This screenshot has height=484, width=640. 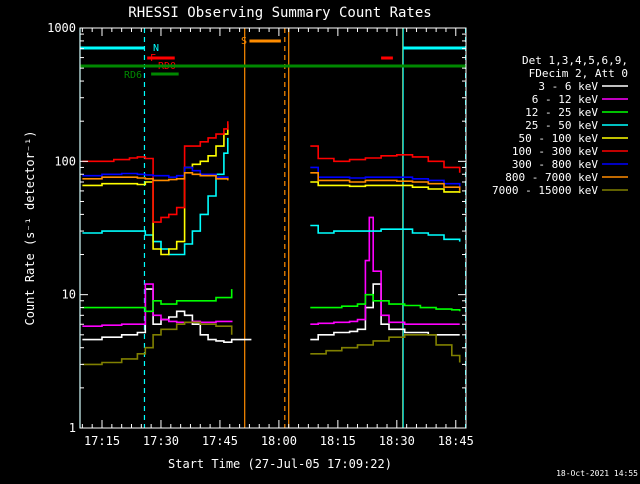 I want to click on legend-header-1: FDecim 2, Att 0, so click(x=578, y=73).